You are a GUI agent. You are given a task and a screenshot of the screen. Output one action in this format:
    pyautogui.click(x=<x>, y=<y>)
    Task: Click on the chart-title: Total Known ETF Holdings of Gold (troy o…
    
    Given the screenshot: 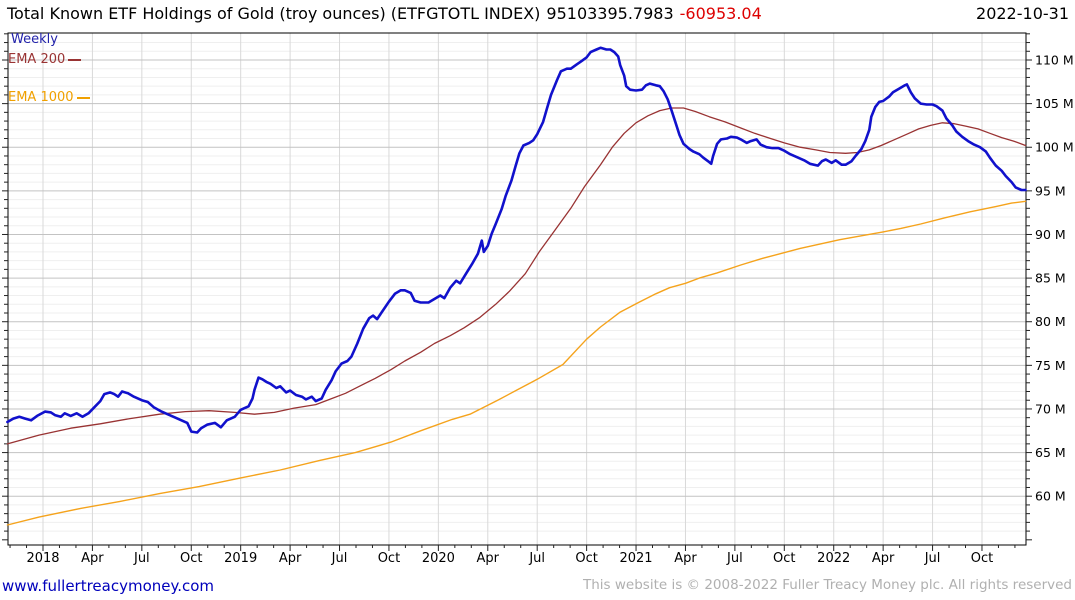 What is the action you would take?
    pyautogui.click(x=274, y=13)
    